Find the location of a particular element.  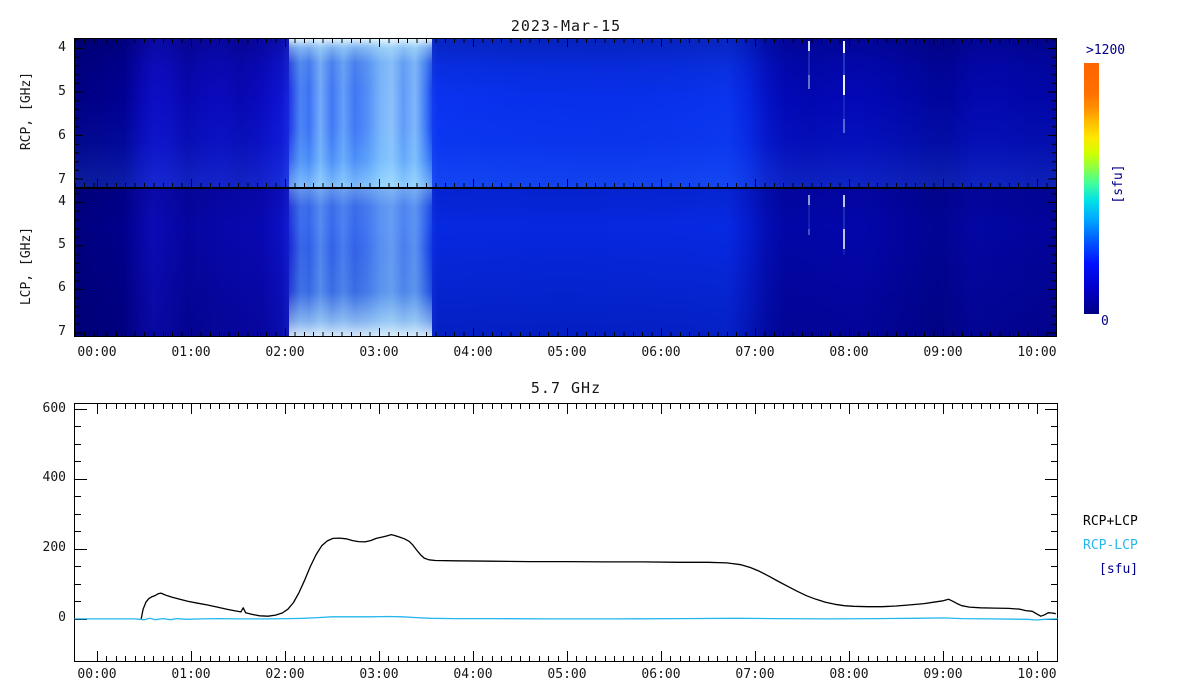

spec-time-tick: 10:00 is located at coordinates (1037, 352).